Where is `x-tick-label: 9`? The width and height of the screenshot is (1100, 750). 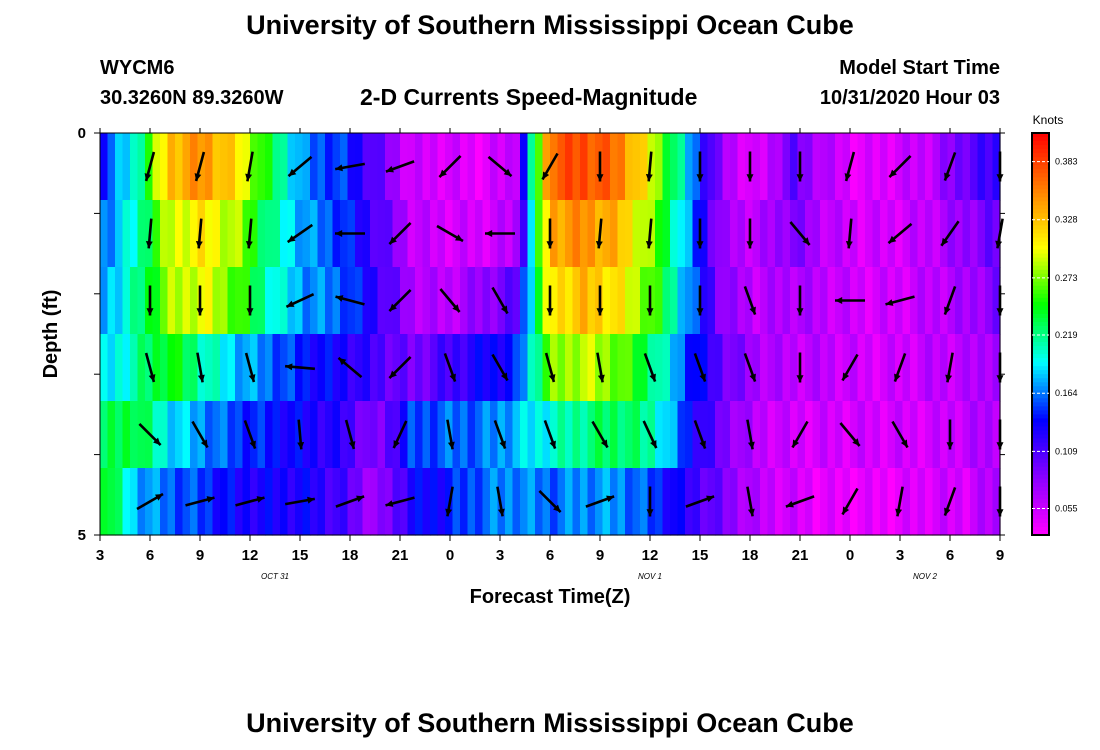
x-tick-label: 9 is located at coordinates (600, 555).